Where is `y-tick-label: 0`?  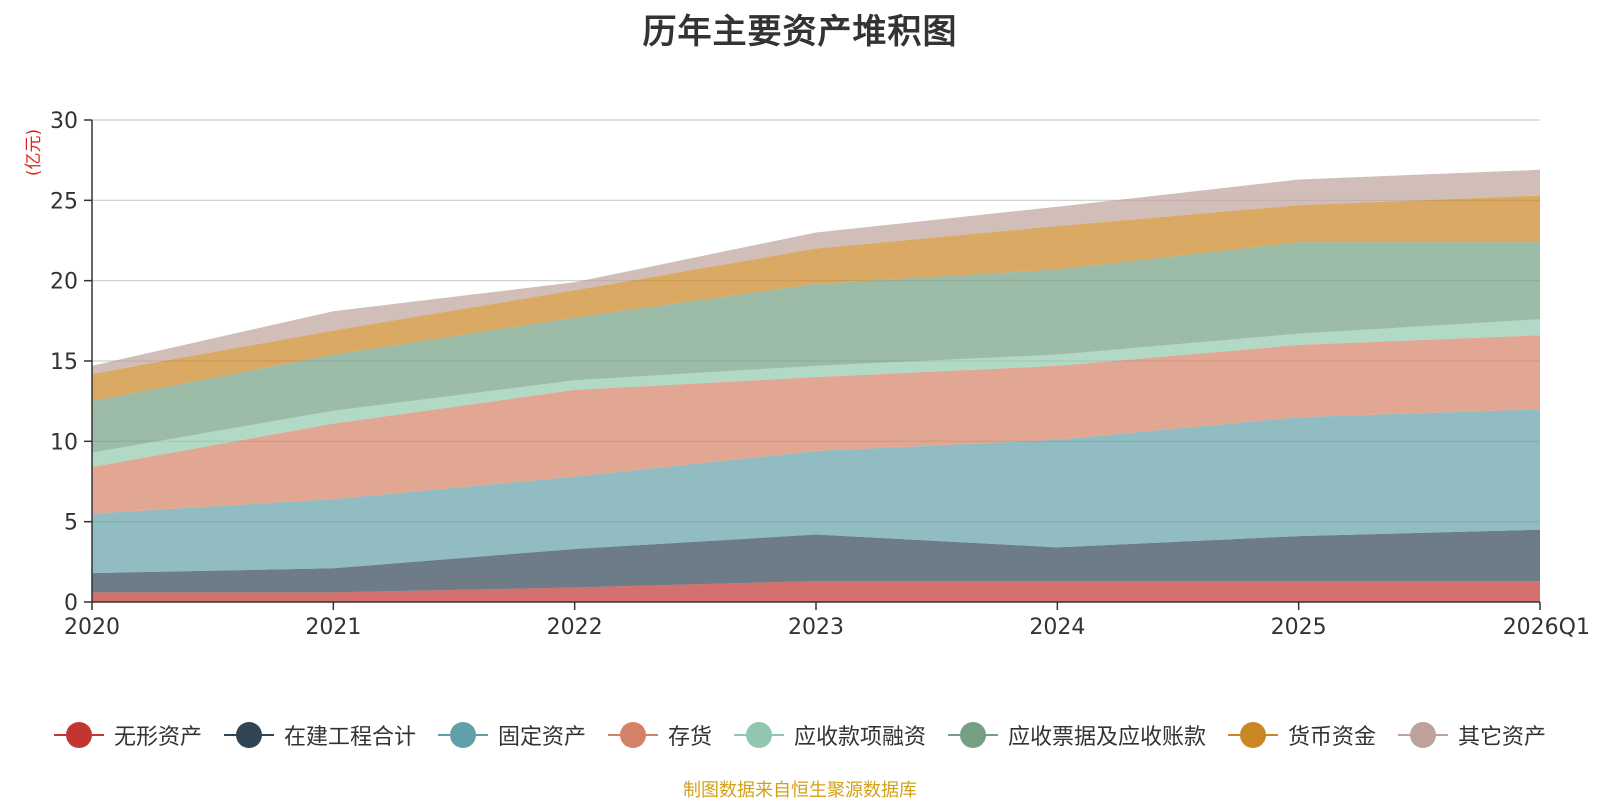 y-tick-label: 0 is located at coordinates (71, 603).